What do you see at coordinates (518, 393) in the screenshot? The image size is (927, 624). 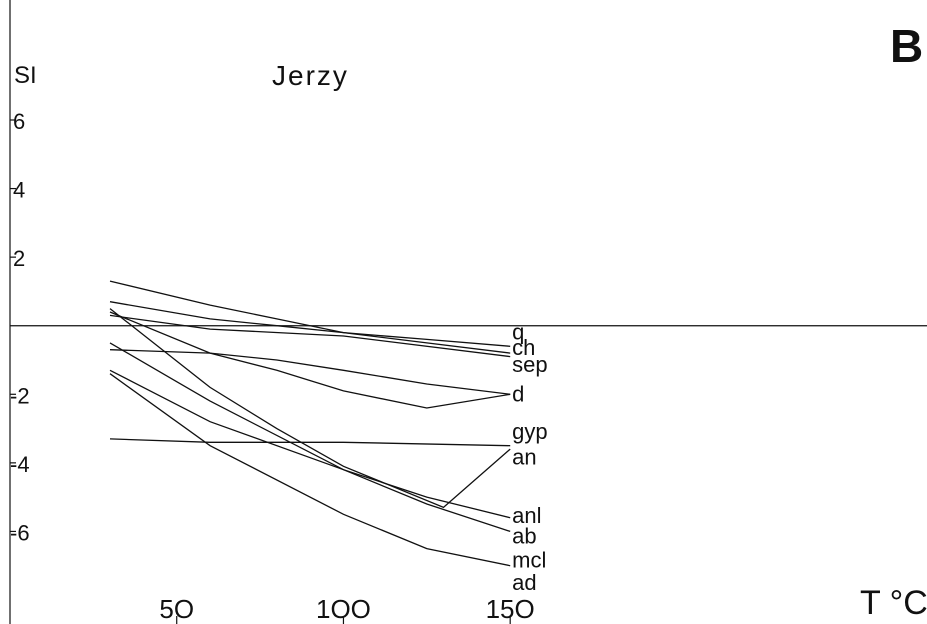 I see `series-label-d: d` at bounding box center [518, 393].